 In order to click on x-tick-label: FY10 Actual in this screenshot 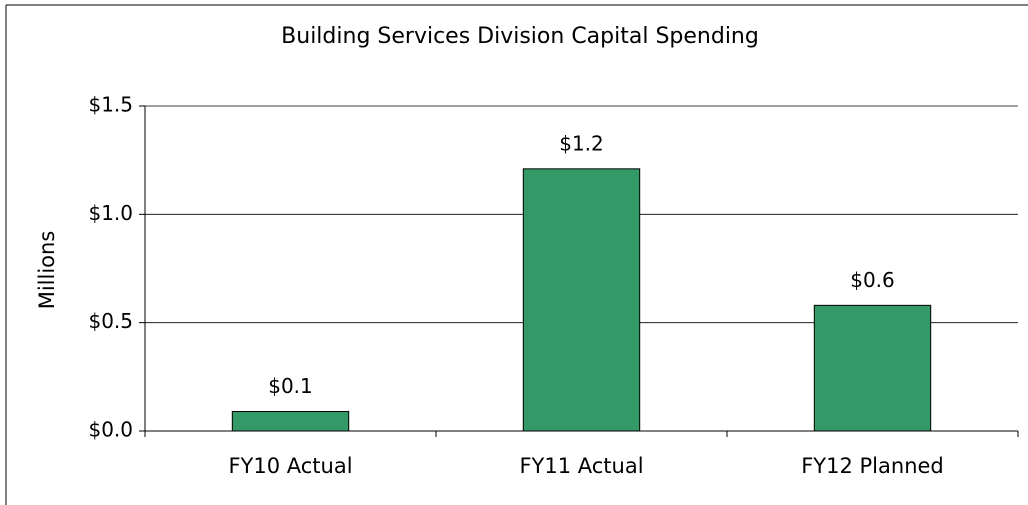, I will do `click(290, 466)`.